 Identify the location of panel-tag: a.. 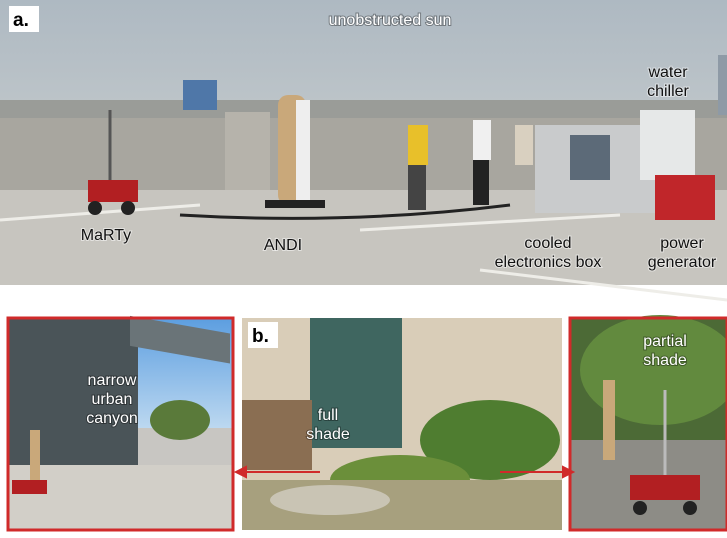
(21, 20).